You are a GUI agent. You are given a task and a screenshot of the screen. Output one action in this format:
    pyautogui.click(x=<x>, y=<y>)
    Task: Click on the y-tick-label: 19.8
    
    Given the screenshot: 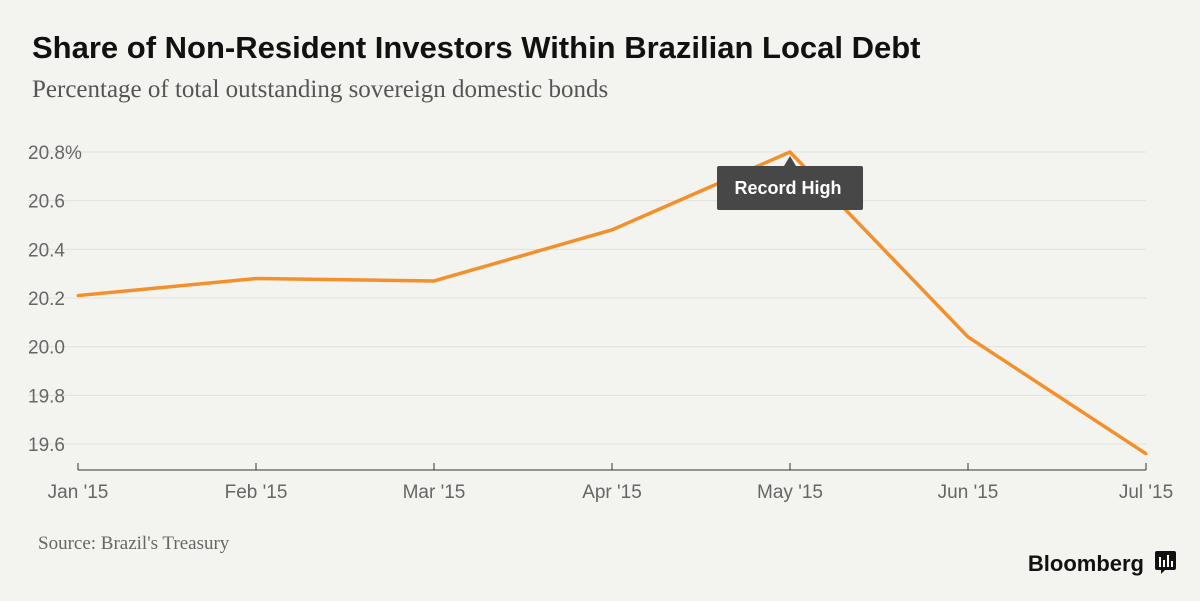 What is the action you would take?
    pyautogui.click(x=46, y=396)
    